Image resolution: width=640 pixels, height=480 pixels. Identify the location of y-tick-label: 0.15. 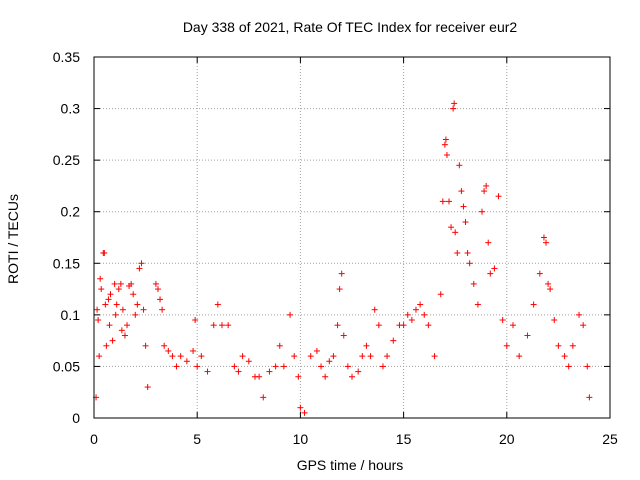
(66, 263).